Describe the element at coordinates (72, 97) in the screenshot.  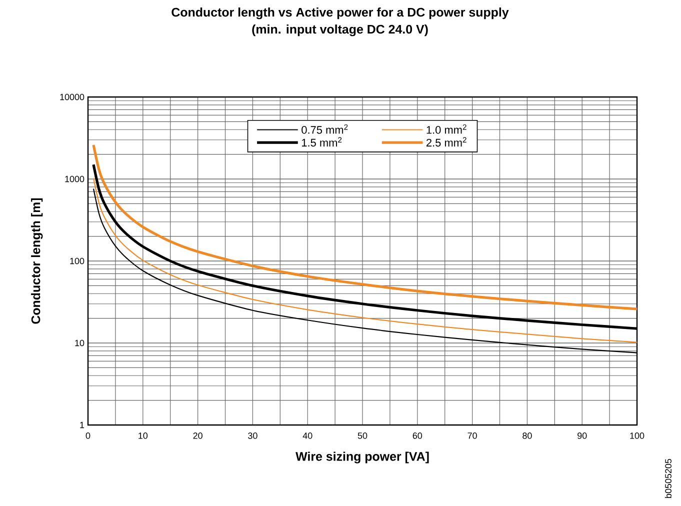
I see `y-tick-label: 10000` at that location.